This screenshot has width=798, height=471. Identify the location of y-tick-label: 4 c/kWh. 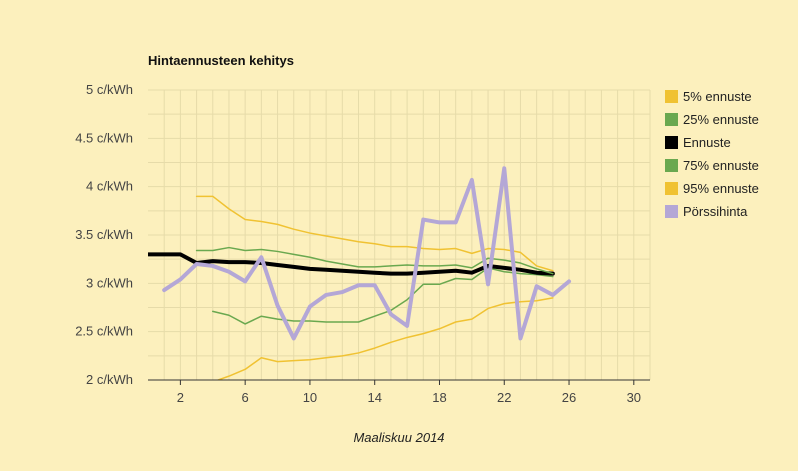
(109, 186).